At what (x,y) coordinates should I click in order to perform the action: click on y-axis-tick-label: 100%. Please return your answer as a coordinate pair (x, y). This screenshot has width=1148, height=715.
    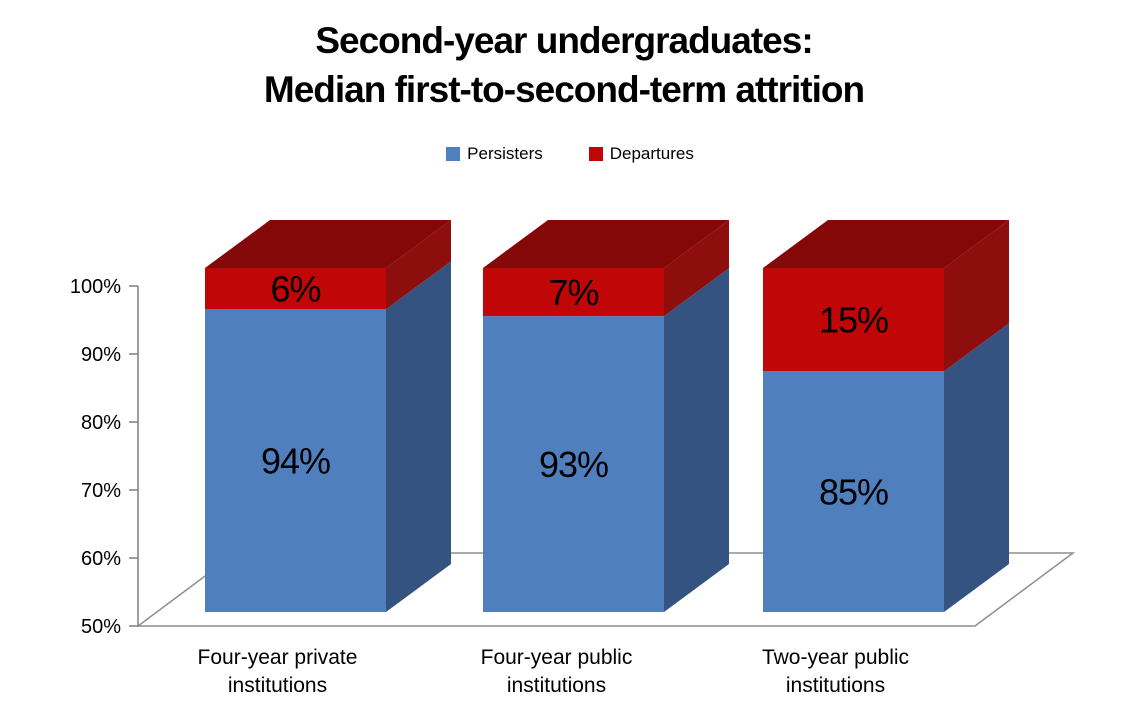
    Looking at the image, I should click on (95, 287).